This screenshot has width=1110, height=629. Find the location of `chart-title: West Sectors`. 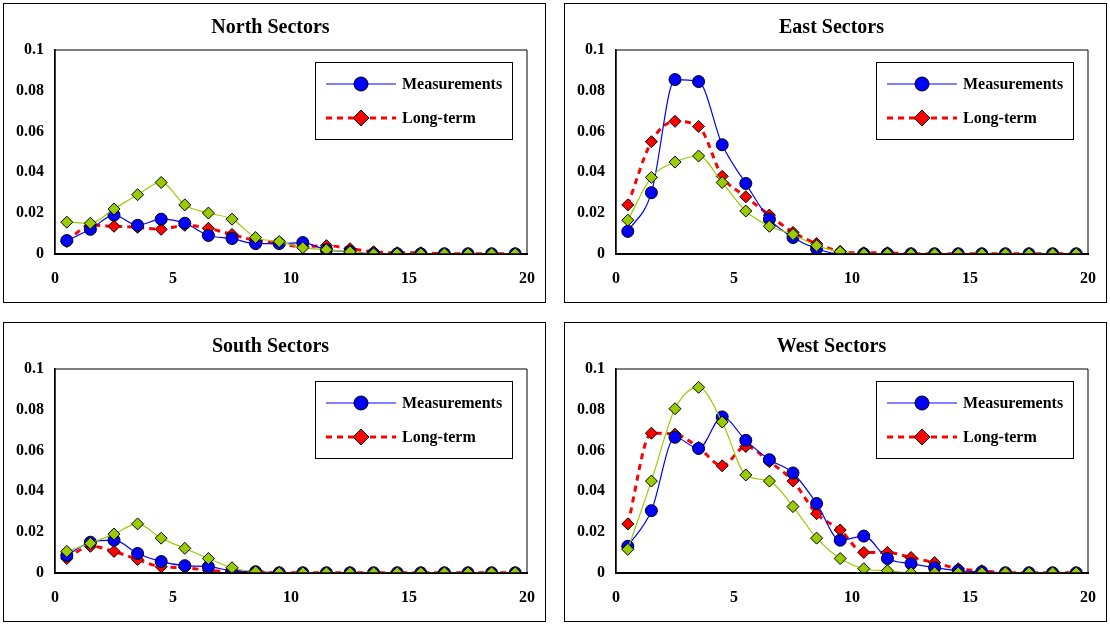

chart-title: West Sectors is located at coordinates (831, 345).